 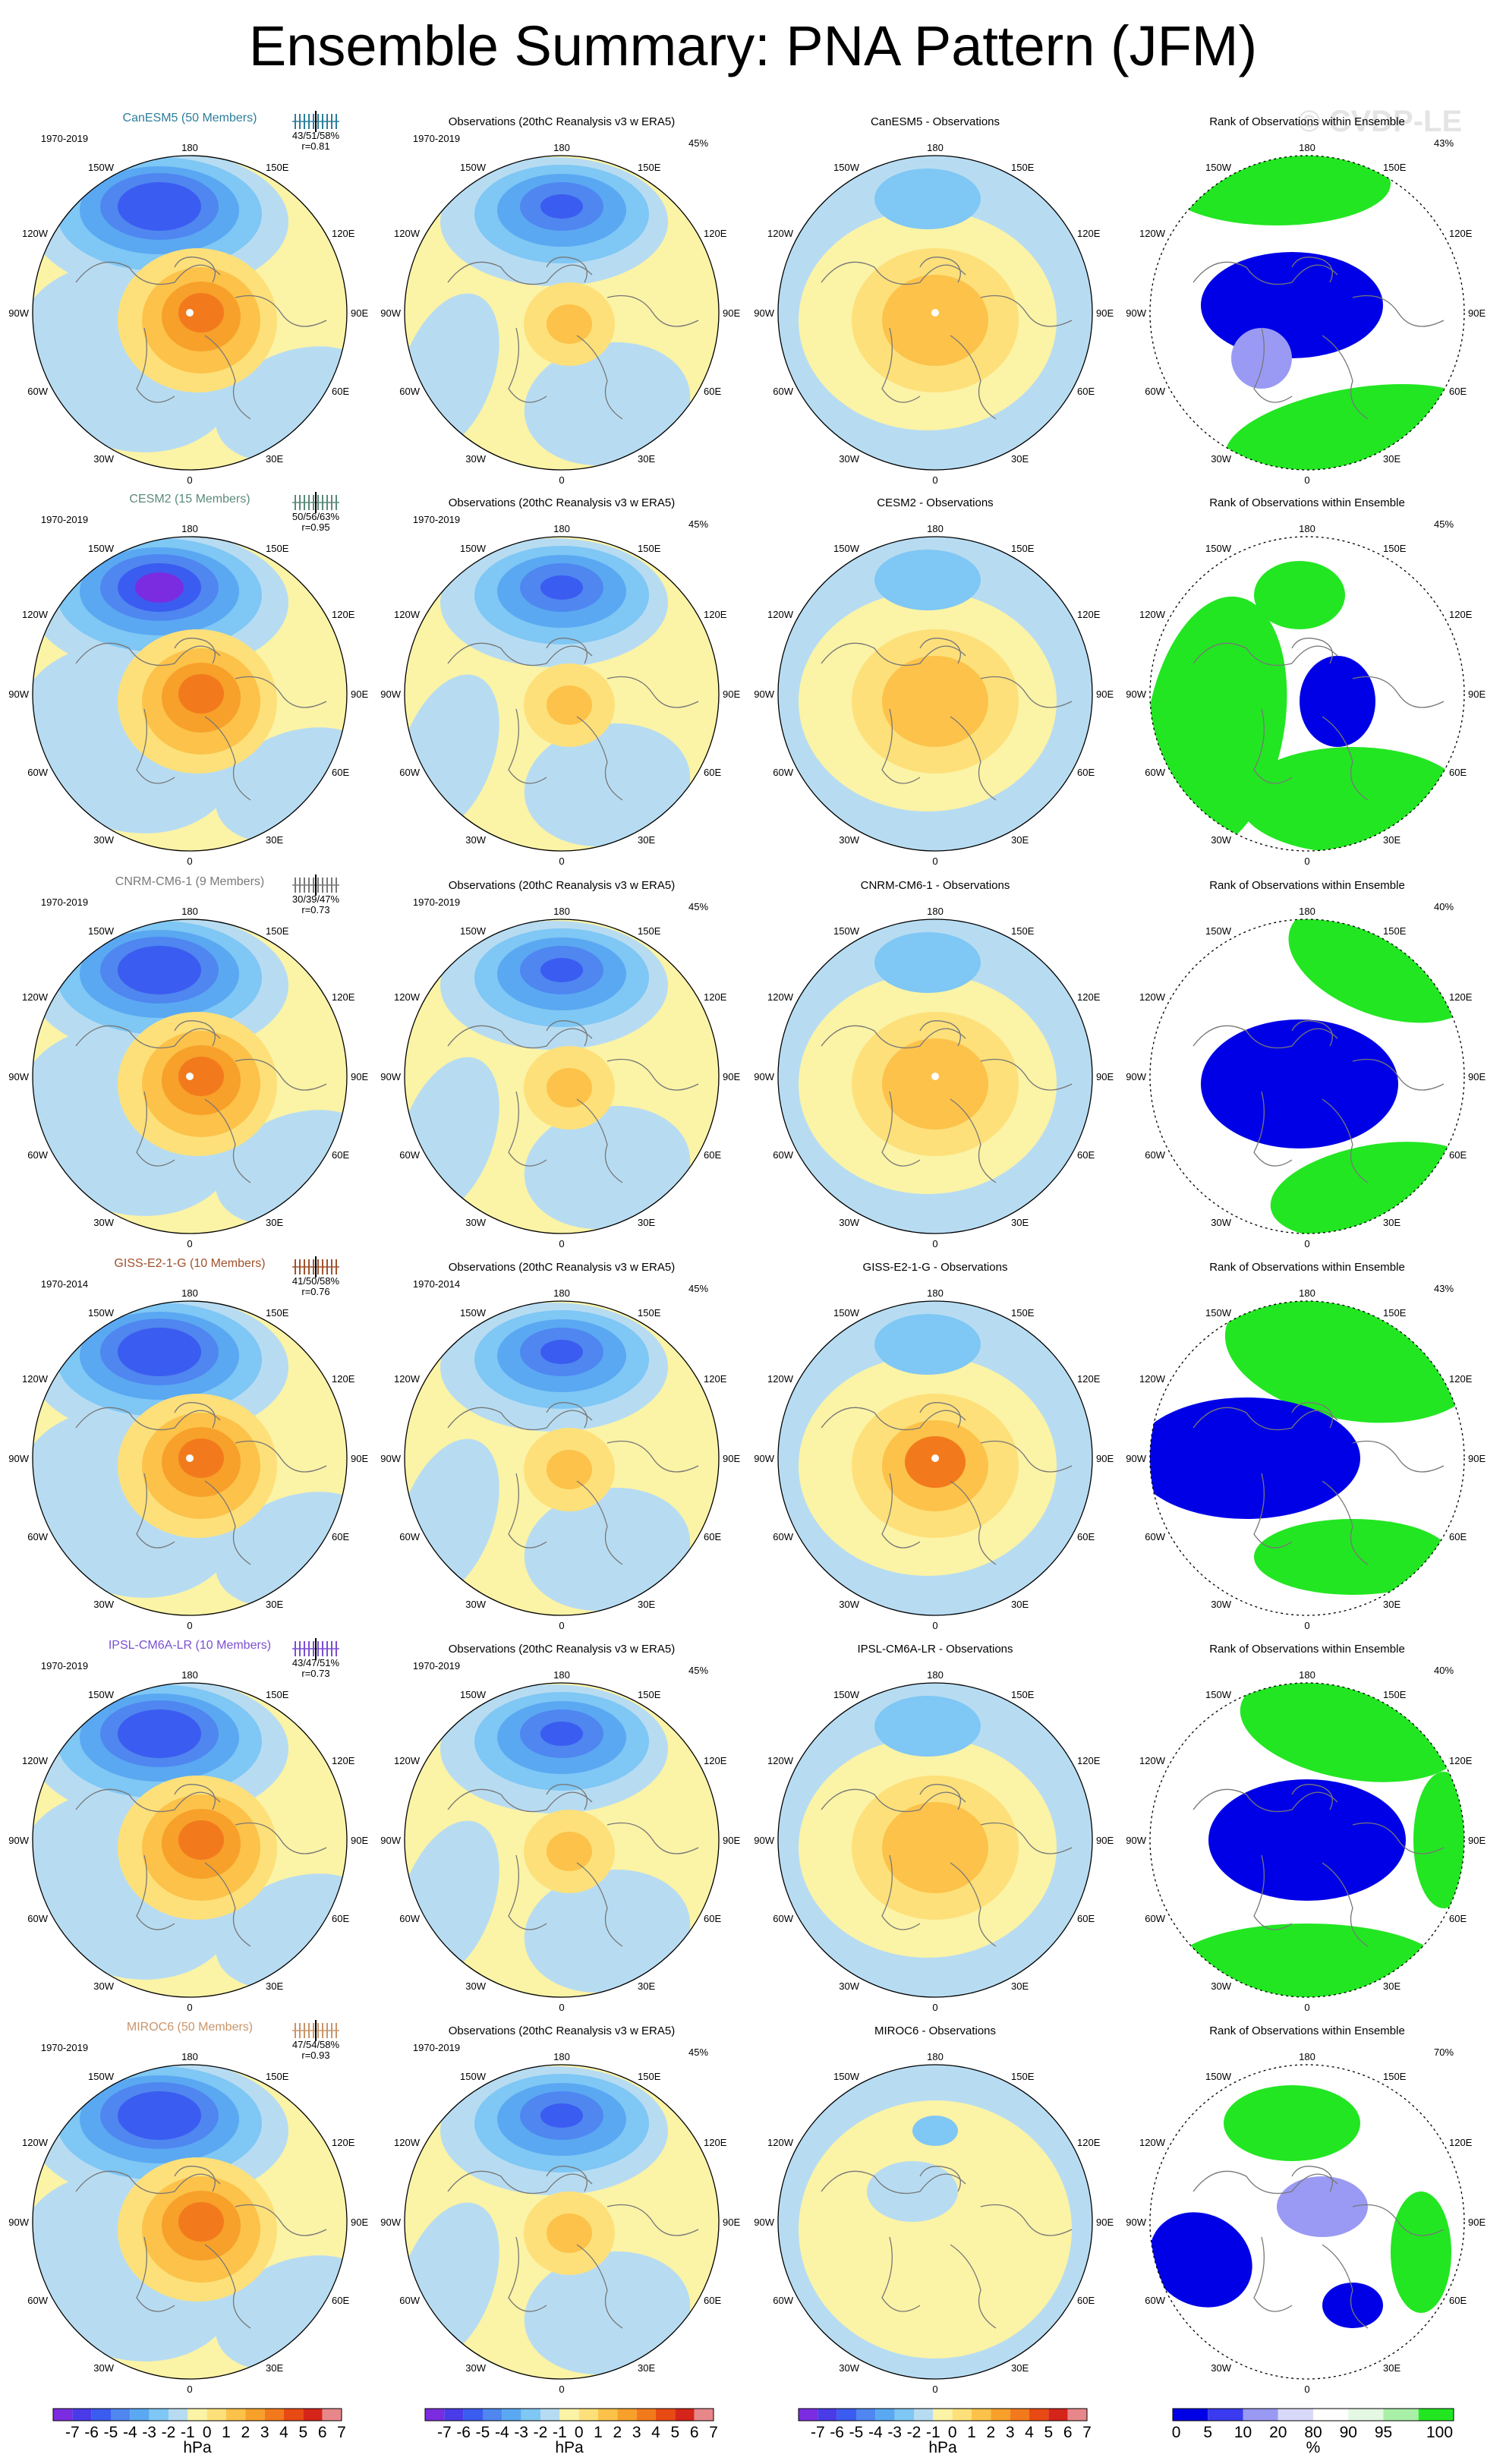 What do you see at coordinates (1313, 2432) in the screenshot?
I see `colorbar-tick: 80` at bounding box center [1313, 2432].